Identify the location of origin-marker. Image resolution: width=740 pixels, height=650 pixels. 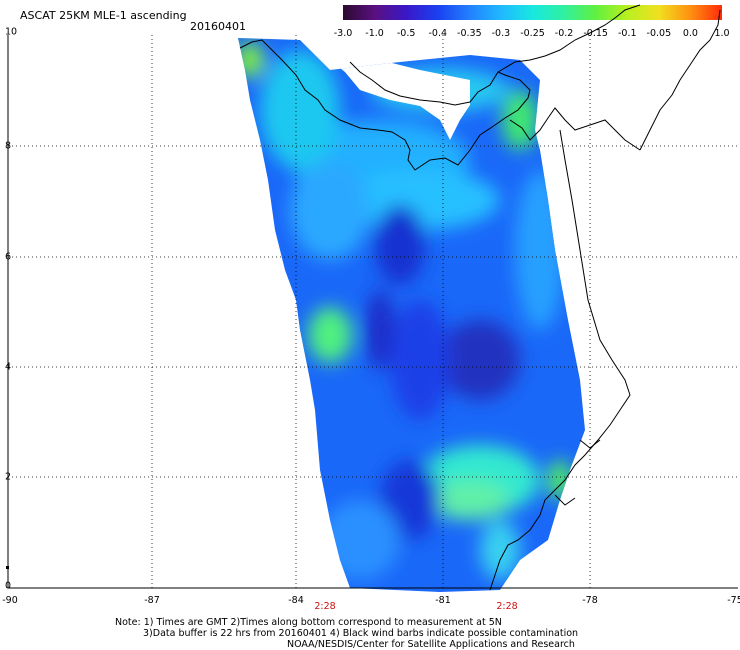
(7, 567).